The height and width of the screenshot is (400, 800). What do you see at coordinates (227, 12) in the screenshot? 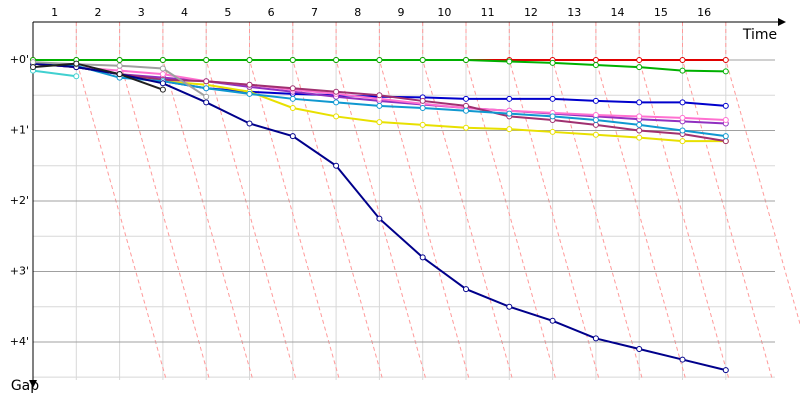
I see `x-tick-label: 5` at bounding box center [227, 12].